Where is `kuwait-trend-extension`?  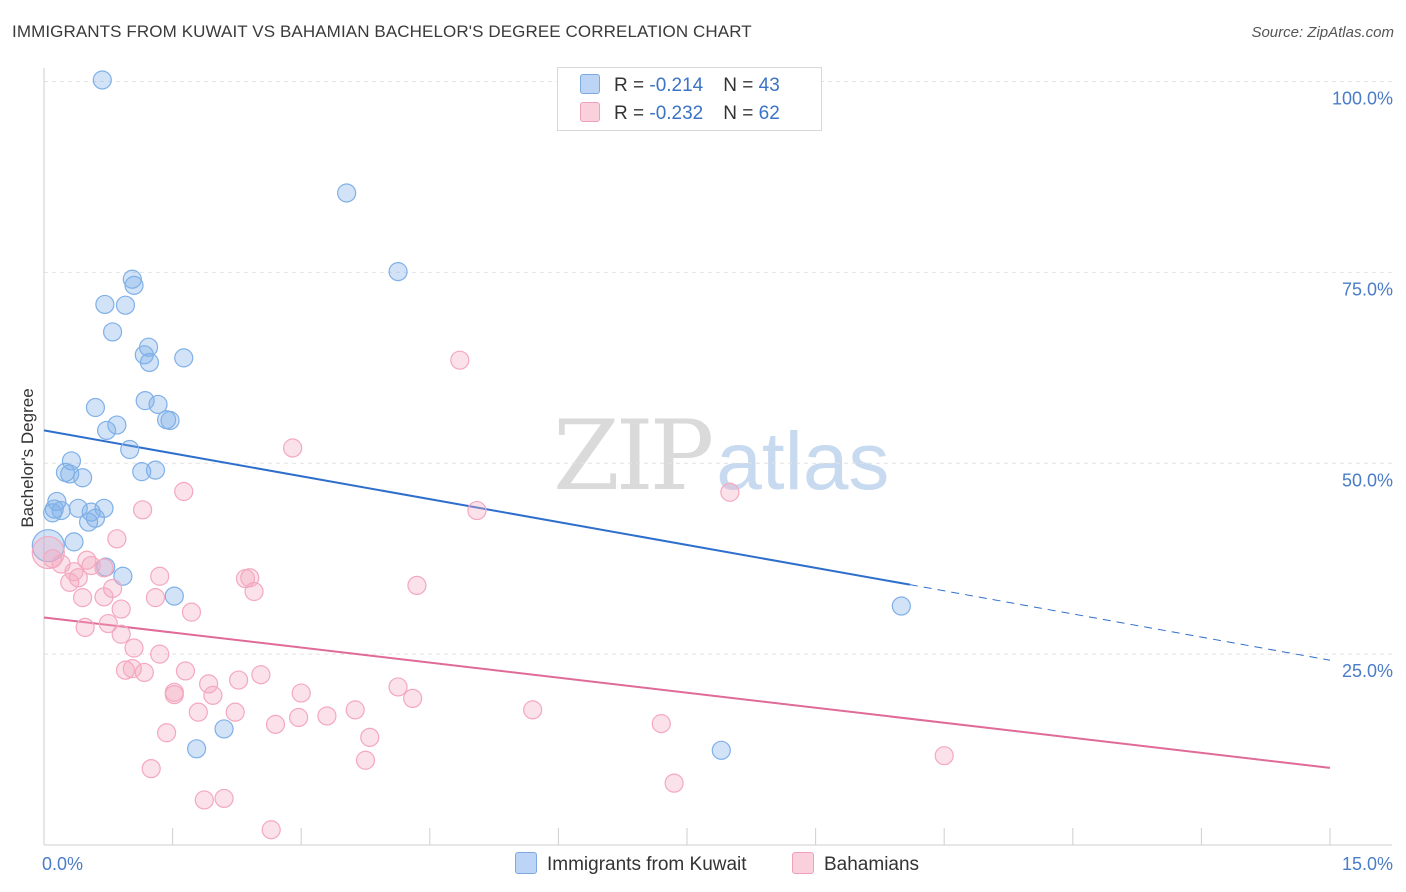 kuwait-trend-extension is located at coordinates (1120, 622).